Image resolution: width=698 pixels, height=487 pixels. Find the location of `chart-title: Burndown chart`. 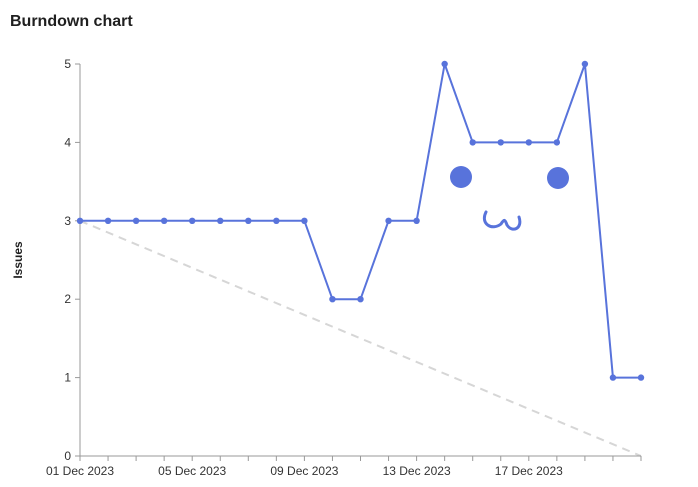

chart-title: Burndown chart is located at coordinates (71, 21).